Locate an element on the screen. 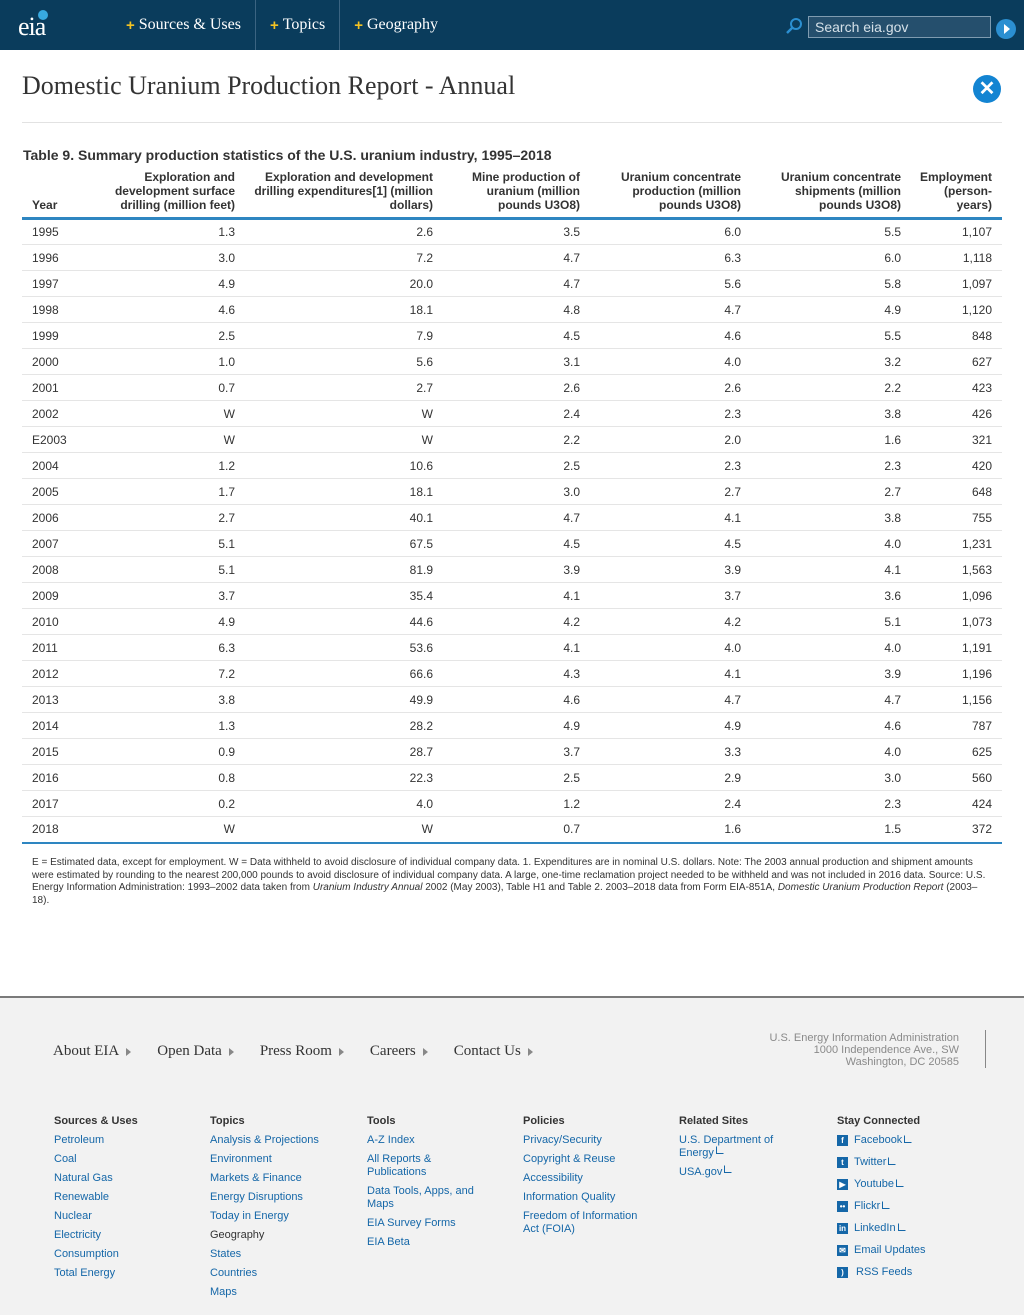  eia-logo: eia is located at coordinates (38, 26).